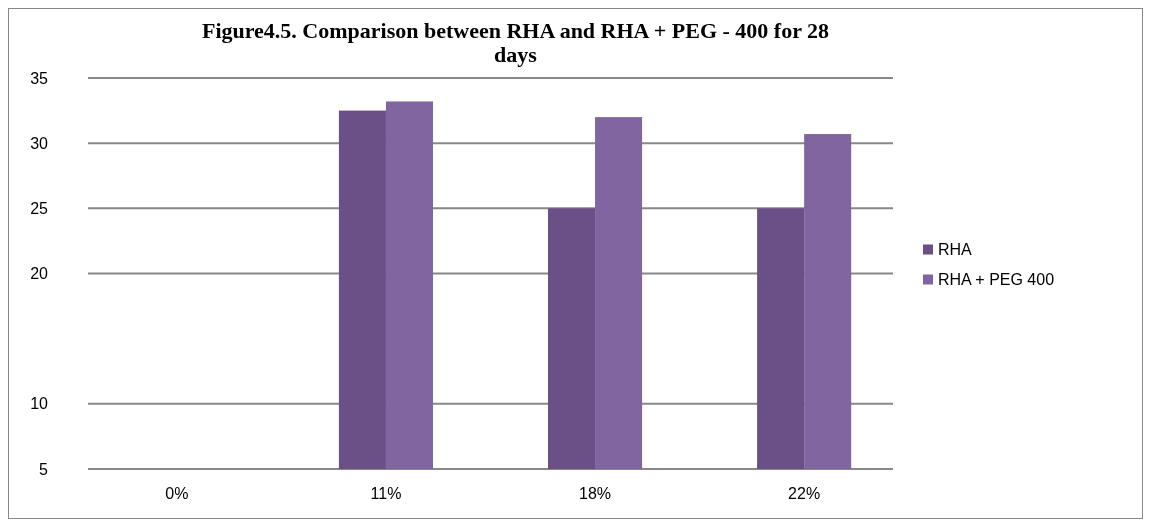  Describe the element at coordinates (44, 469) in the screenshot. I see `y-tick-label: 5` at that location.